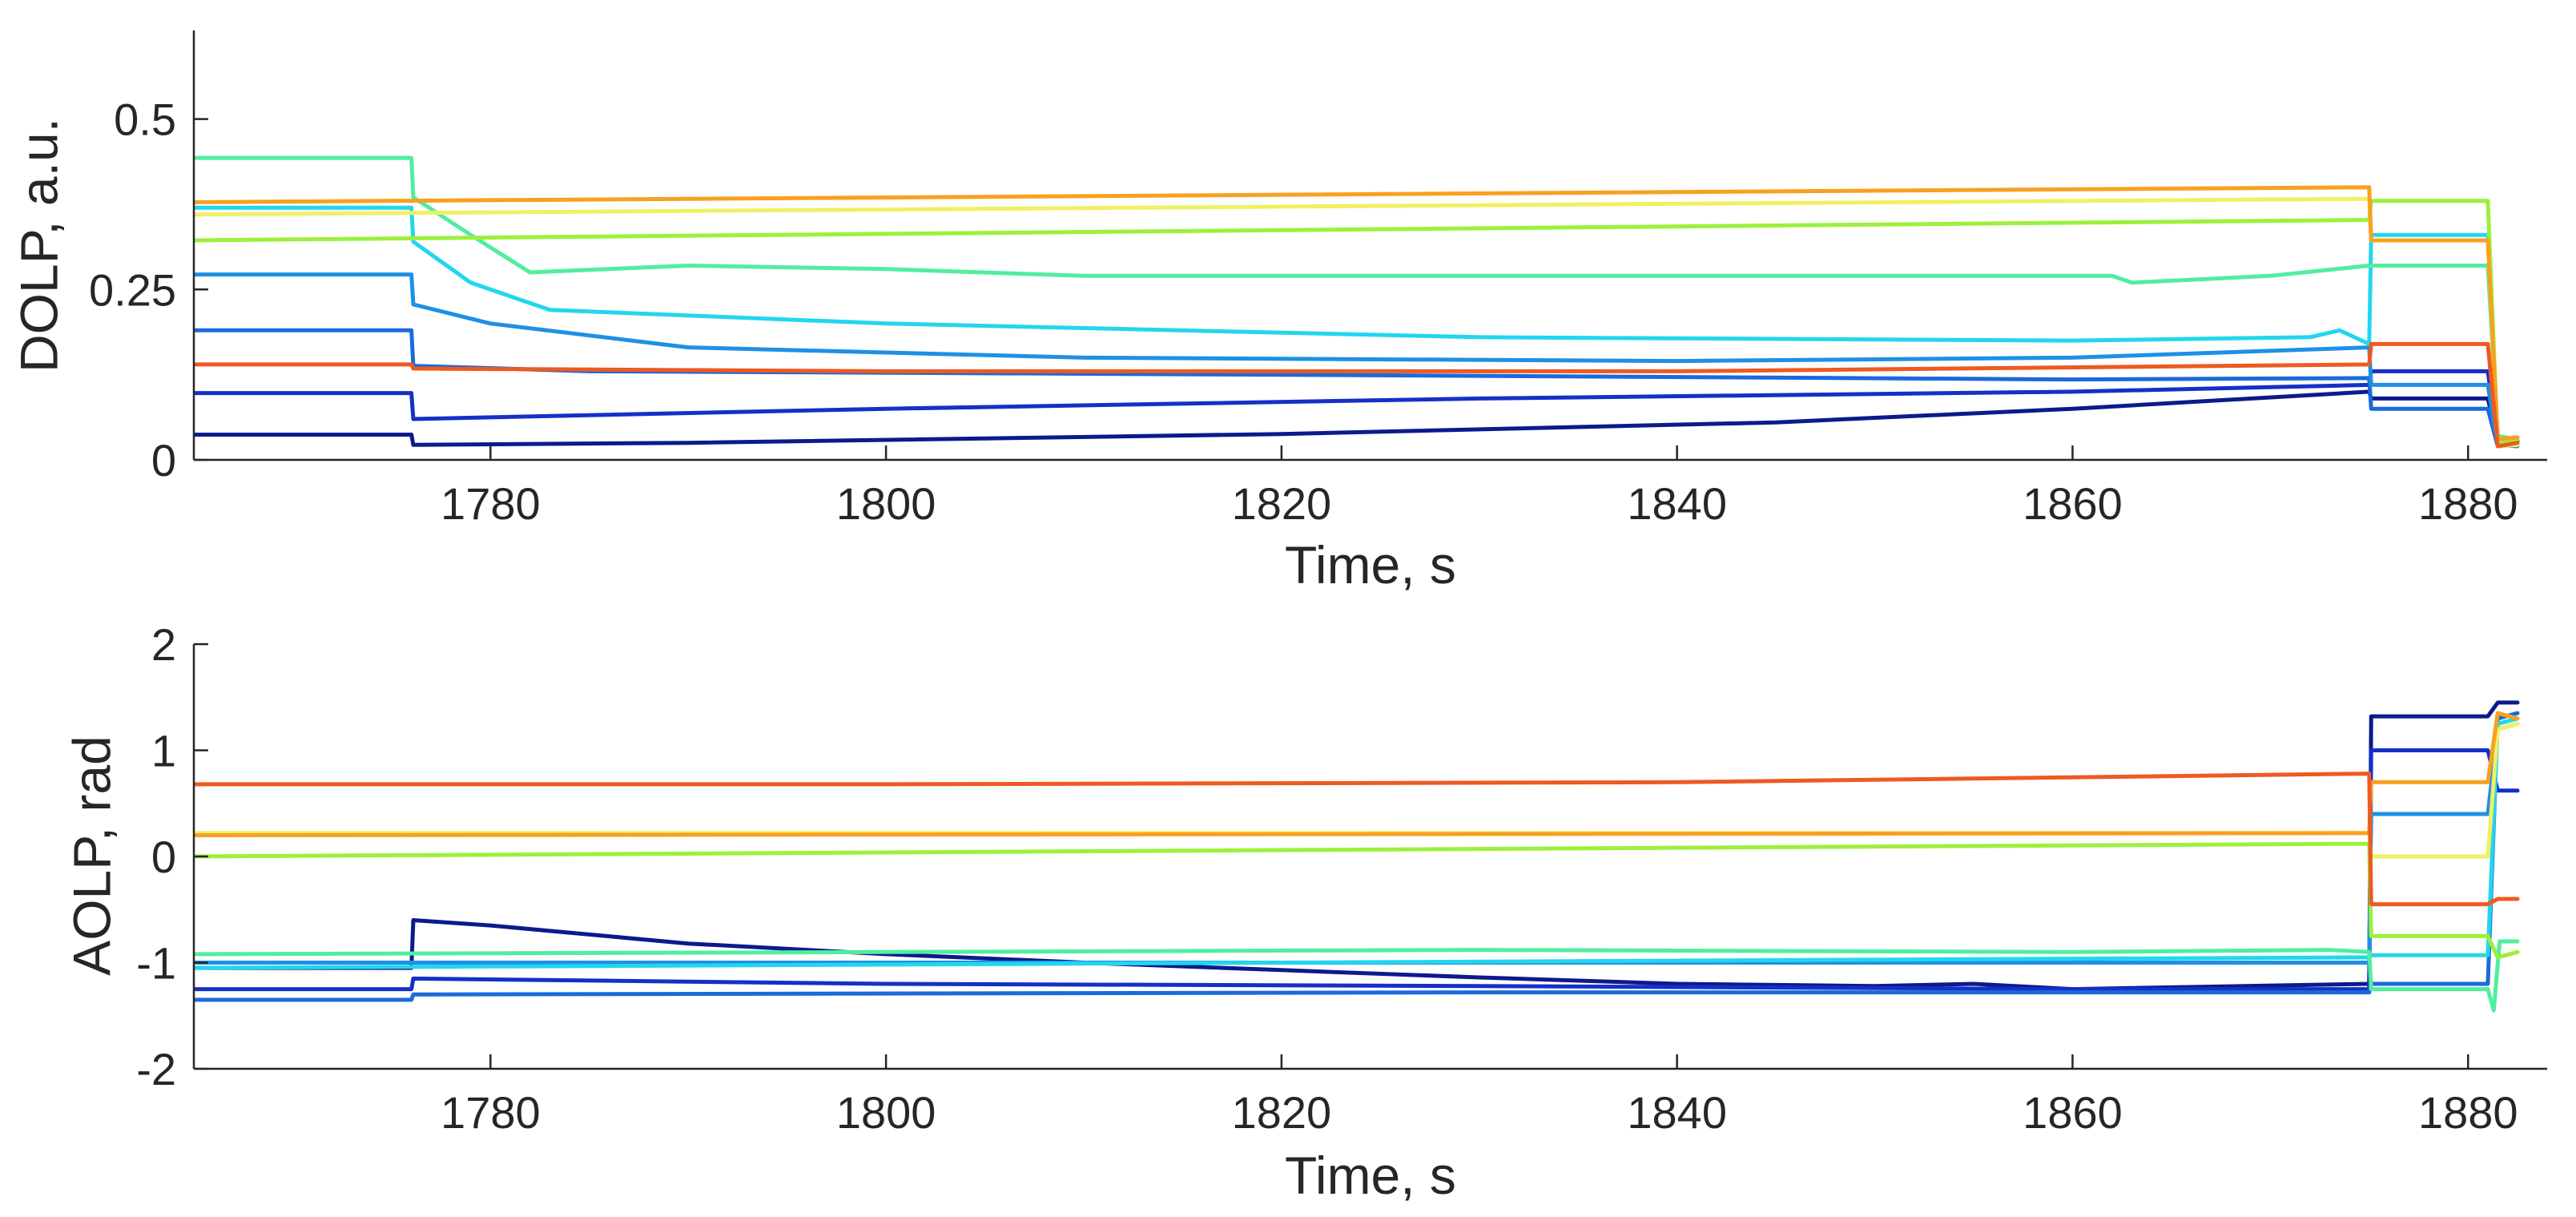  Describe the element at coordinates (886, 1112) in the screenshot. I see `aolp-x-tick-label: 1800` at that location.